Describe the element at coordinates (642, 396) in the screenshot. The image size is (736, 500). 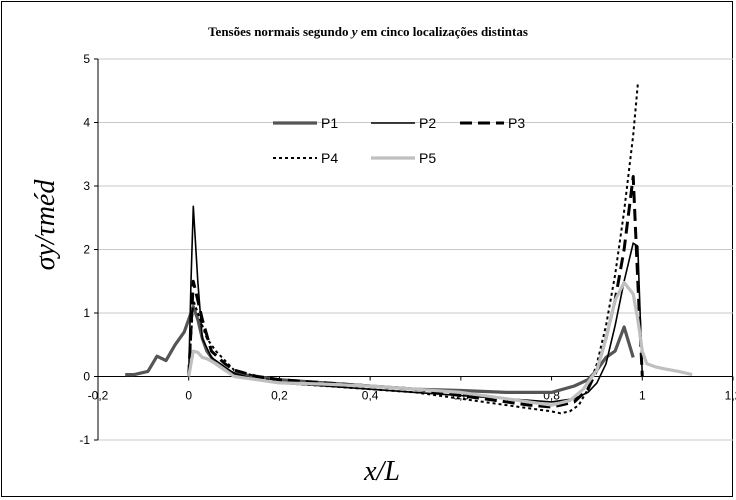
I see `x-tick-label-6: 1` at that location.